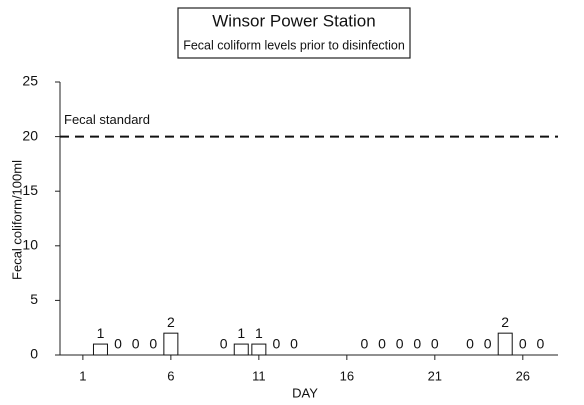 The image size is (584, 405). Describe the element at coordinates (30, 81) in the screenshot. I see `y-tick-label: 25` at that location.